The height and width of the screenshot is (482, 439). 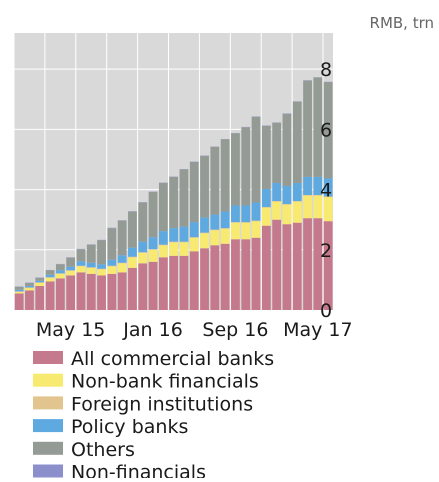 What do you see at coordinates (138, 470) in the screenshot?
I see `legend-label-5: Non-financials` at bounding box center [138, 470].